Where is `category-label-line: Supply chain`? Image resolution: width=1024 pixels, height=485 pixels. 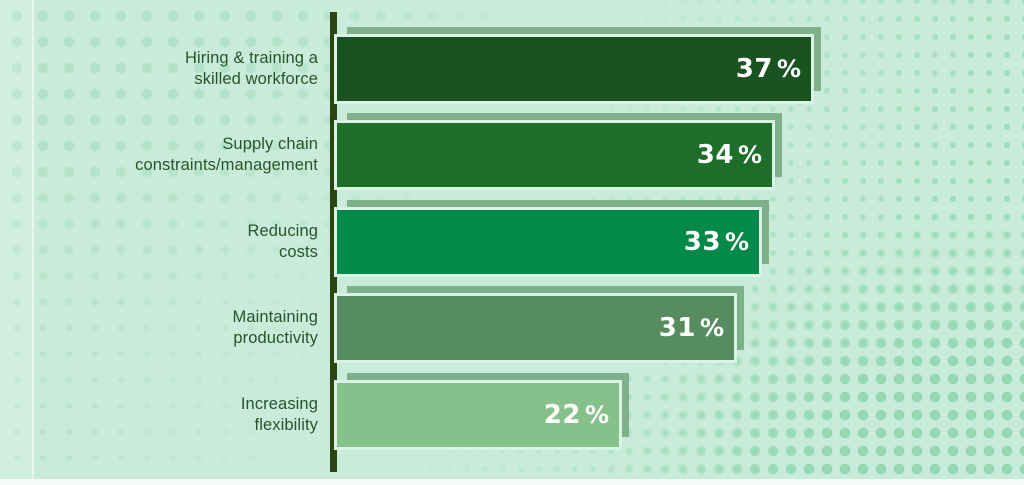 category-label-line: Supply chain is located at coordinates (270, 144).